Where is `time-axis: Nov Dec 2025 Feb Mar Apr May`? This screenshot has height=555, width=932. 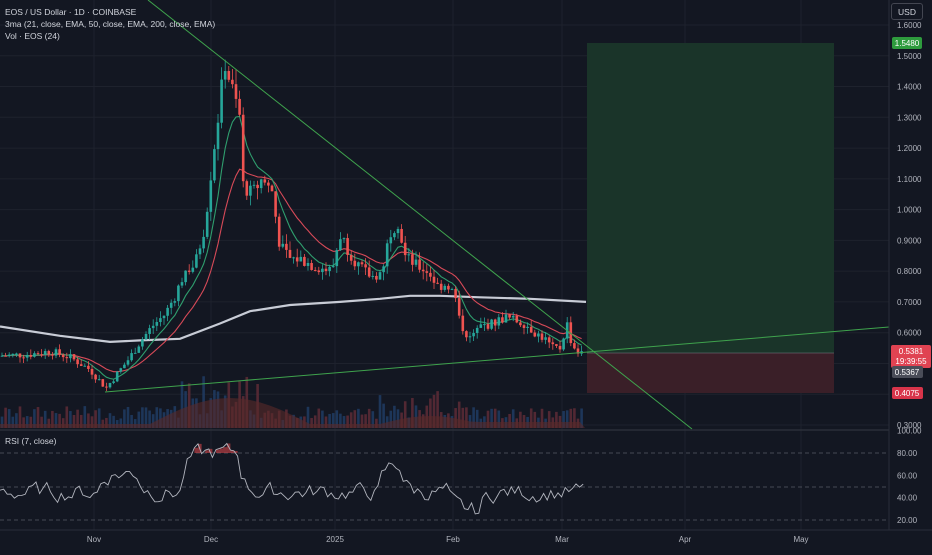
time-axis: Nov Dec 2025 Feb Mar Apr May is located at coordinates (448, 539).